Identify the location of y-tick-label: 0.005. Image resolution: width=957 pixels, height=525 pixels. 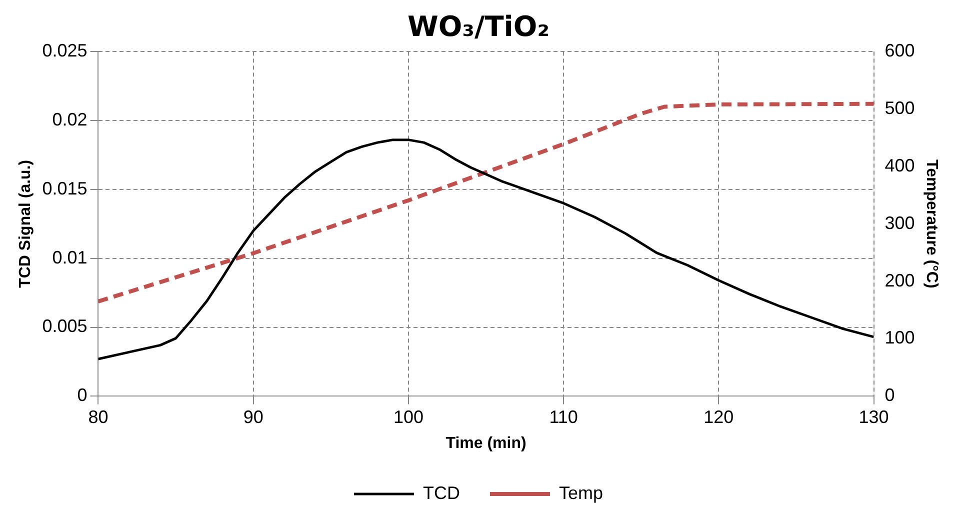
(65, 326).